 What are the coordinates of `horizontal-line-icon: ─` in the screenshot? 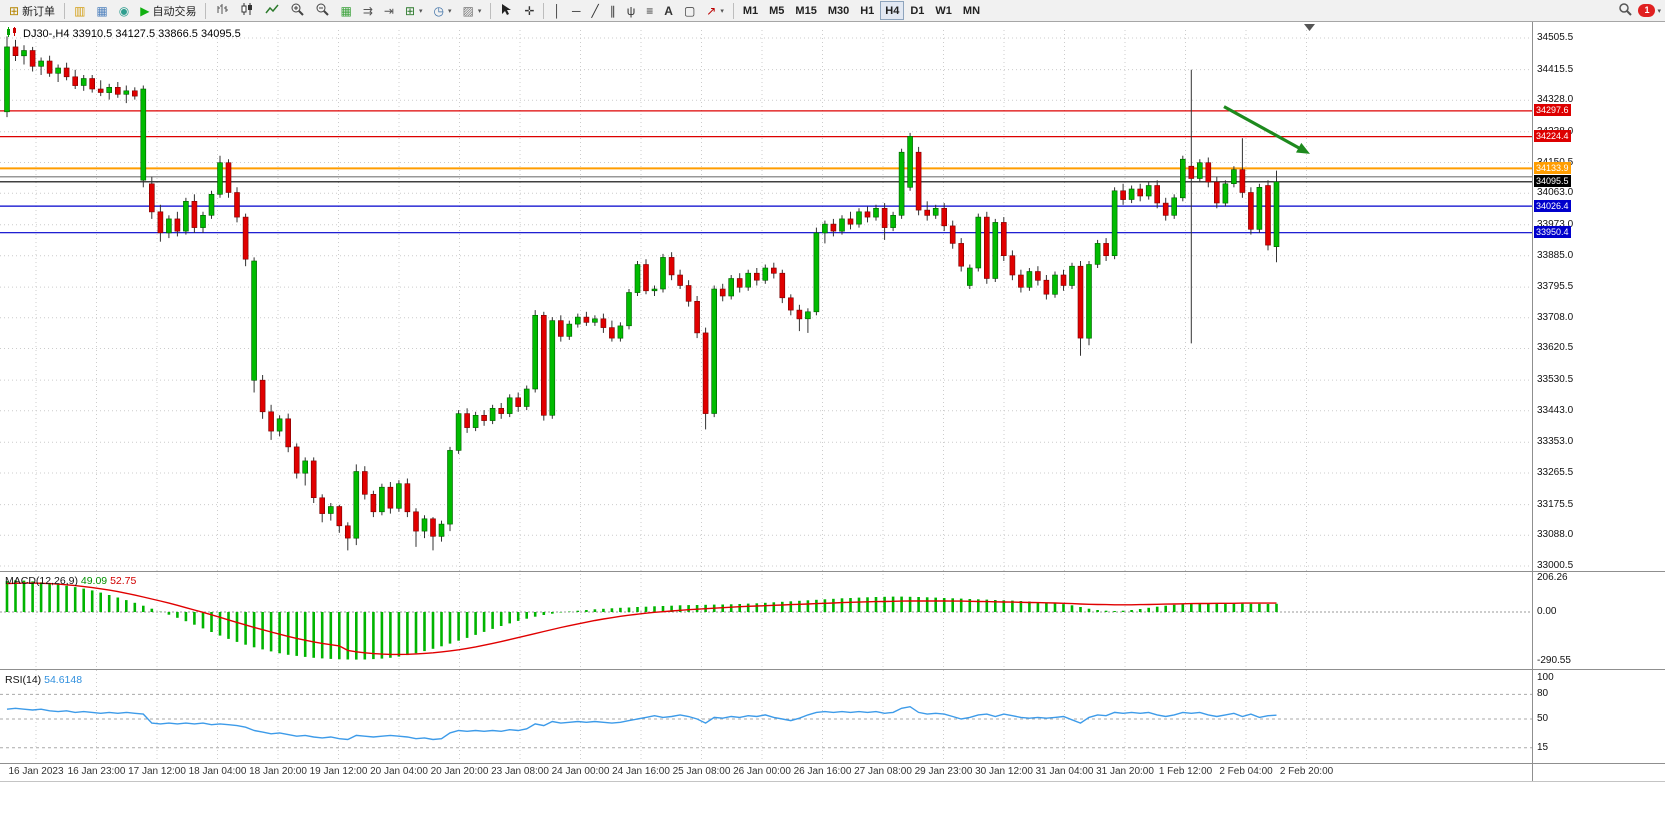 It's located at (576, 10).